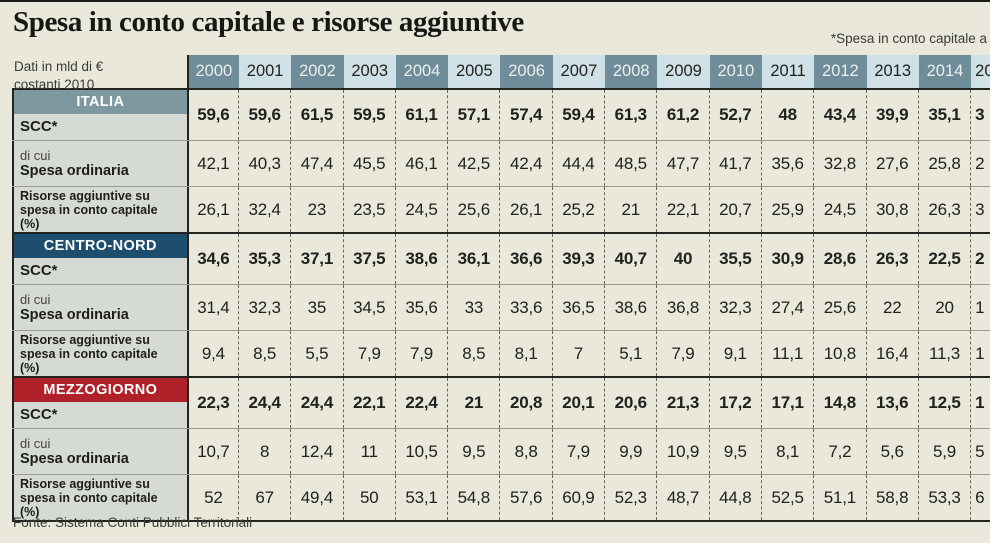 The height and width of the screenshot is (543, 990). What do you see at coordinates (945, 307) in the screenshot?
I see `value-cell: 20` at bounding box center [945, 307].